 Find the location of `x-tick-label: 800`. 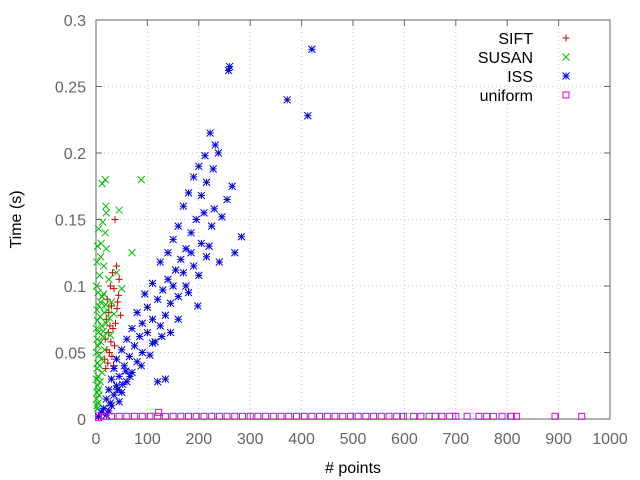

x-tick-label: 800 is located at coordinates (507, 439).